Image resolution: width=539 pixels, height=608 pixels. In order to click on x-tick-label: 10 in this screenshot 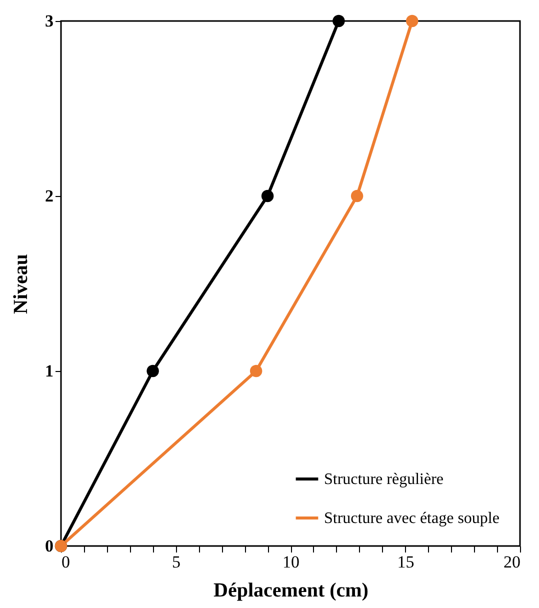, I will do `click(291, 562)`.